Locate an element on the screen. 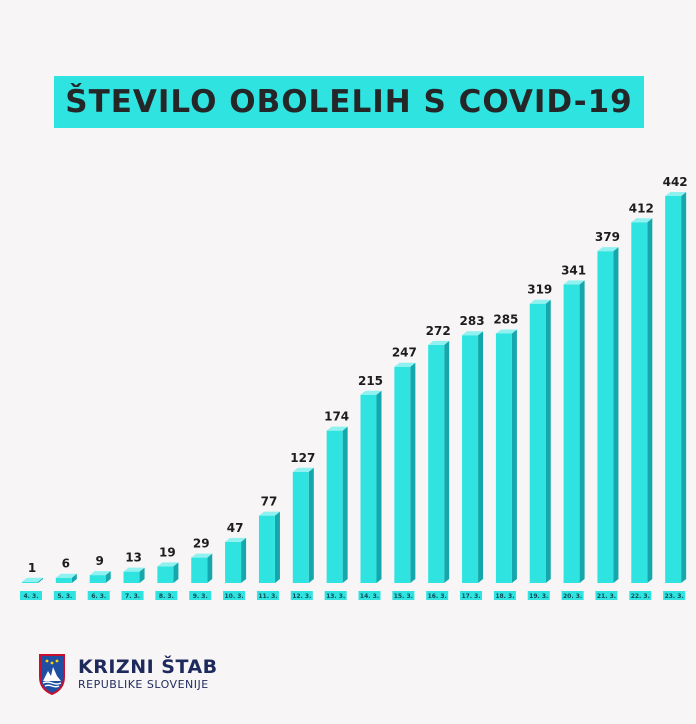 The image size is (696, 724). category-label: 23. 3. is located at coordinates (674, 596).